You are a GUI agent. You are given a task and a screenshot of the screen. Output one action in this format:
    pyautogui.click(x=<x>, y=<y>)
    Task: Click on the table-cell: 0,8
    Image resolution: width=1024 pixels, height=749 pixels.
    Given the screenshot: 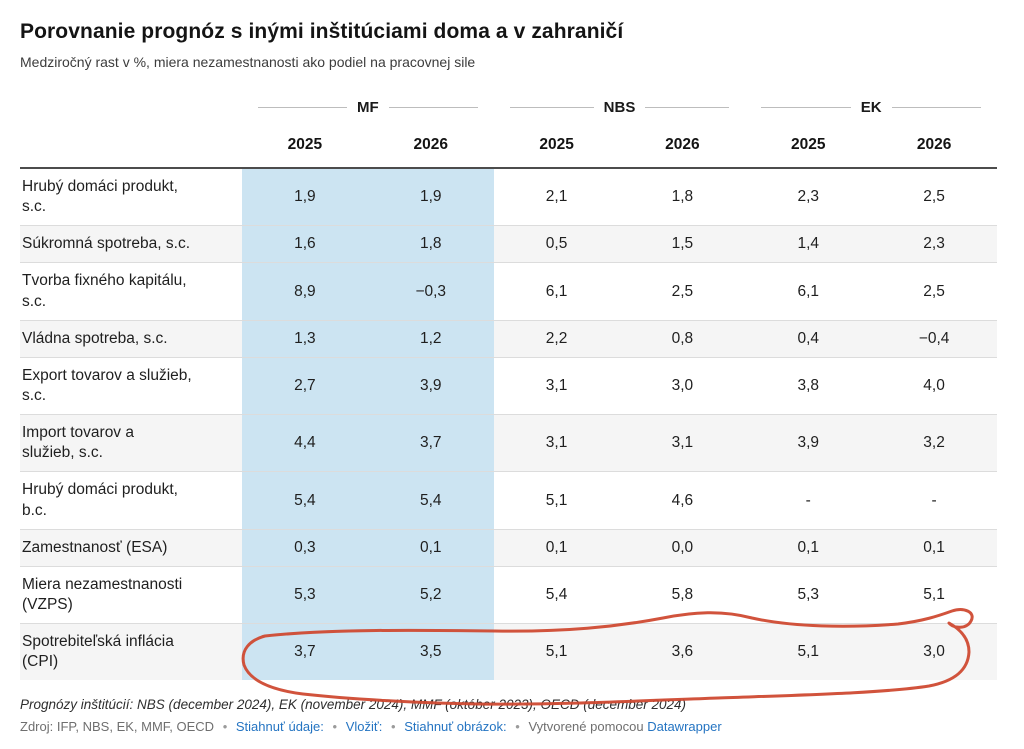 What is the action you would take?
    pyautogui.click(x=682, y=338)
    